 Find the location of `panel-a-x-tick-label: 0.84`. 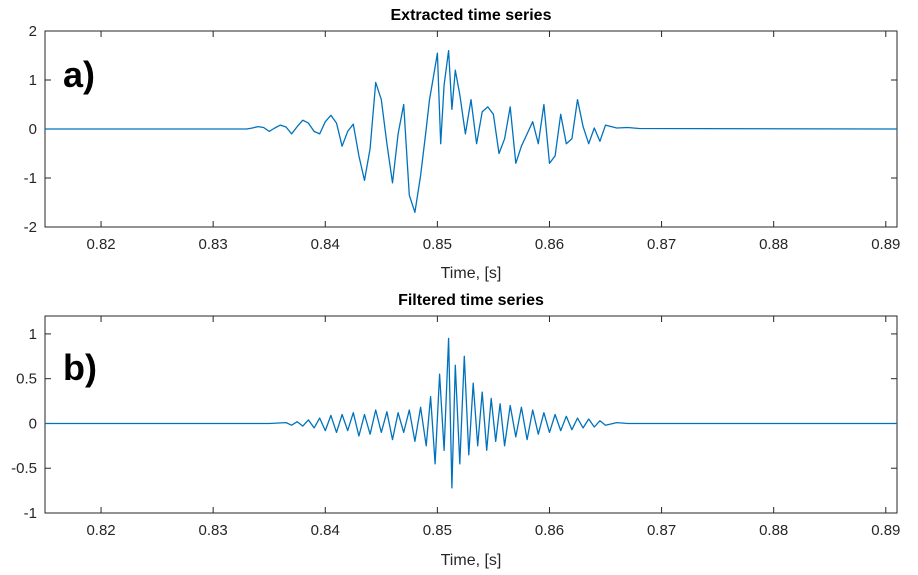

panel-a-x-tick-label: 0.84 is located at coordinates (325, 244).